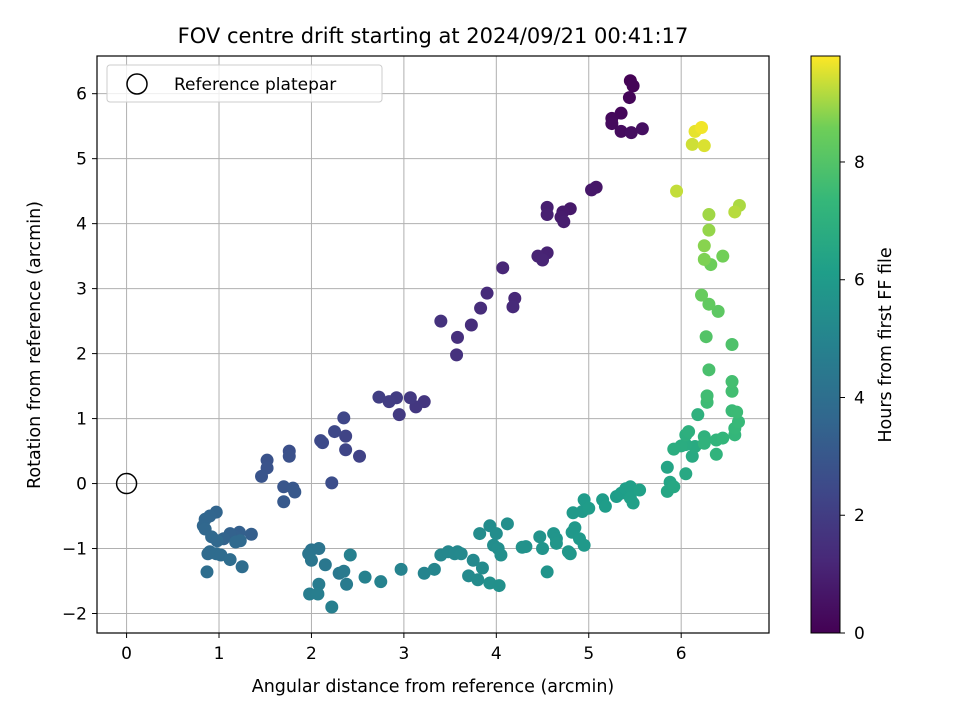  What do you see at coordinates (403, 654) in the screenshot?
I see `x-tick-label: 3` at bounding box center [403, 654].